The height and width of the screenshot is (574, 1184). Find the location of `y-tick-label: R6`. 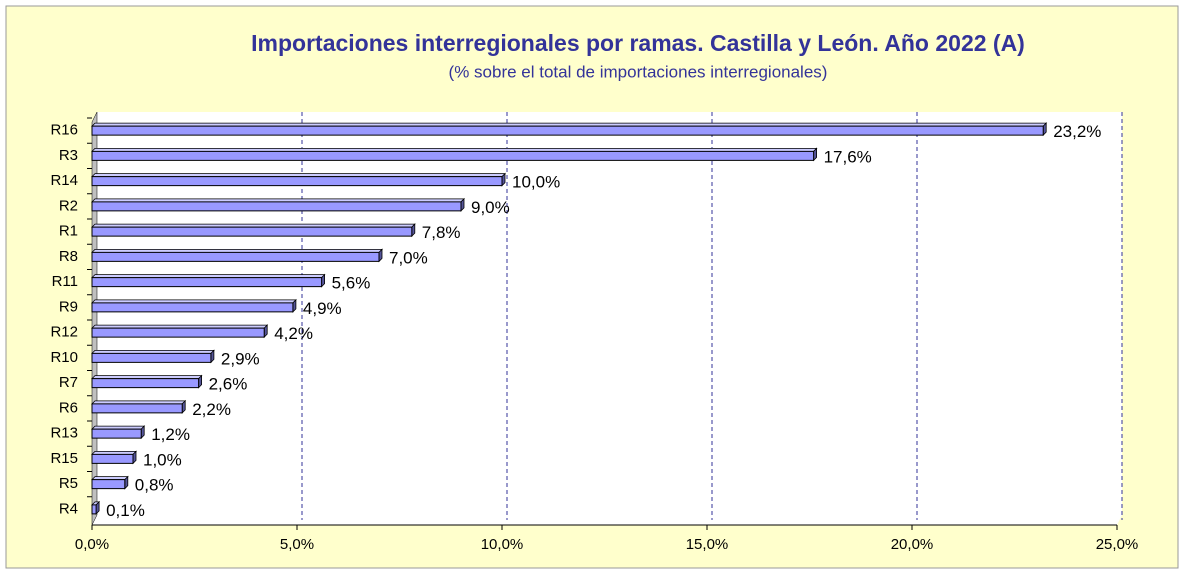

y-tick-label: R6 is located at coordinates (68, 407).